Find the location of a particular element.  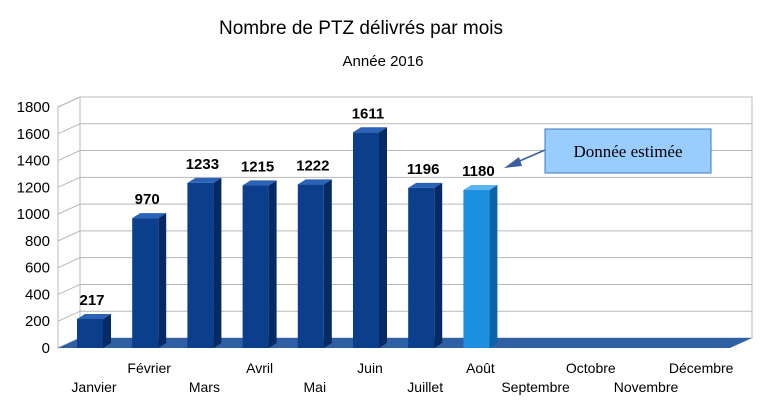

y-tick-label: 400 is located at coordinates (37, 294).